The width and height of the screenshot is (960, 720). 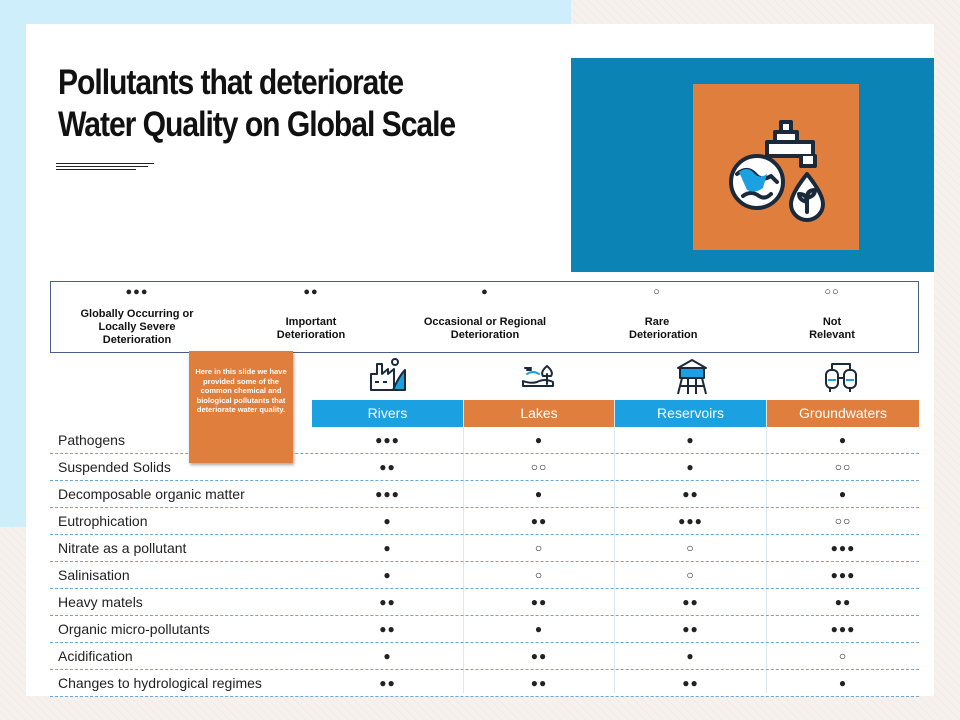 I want to click on table-row-salinisation: Salinisation ● ○ ○ ●●●, so click(x=484, y=575).